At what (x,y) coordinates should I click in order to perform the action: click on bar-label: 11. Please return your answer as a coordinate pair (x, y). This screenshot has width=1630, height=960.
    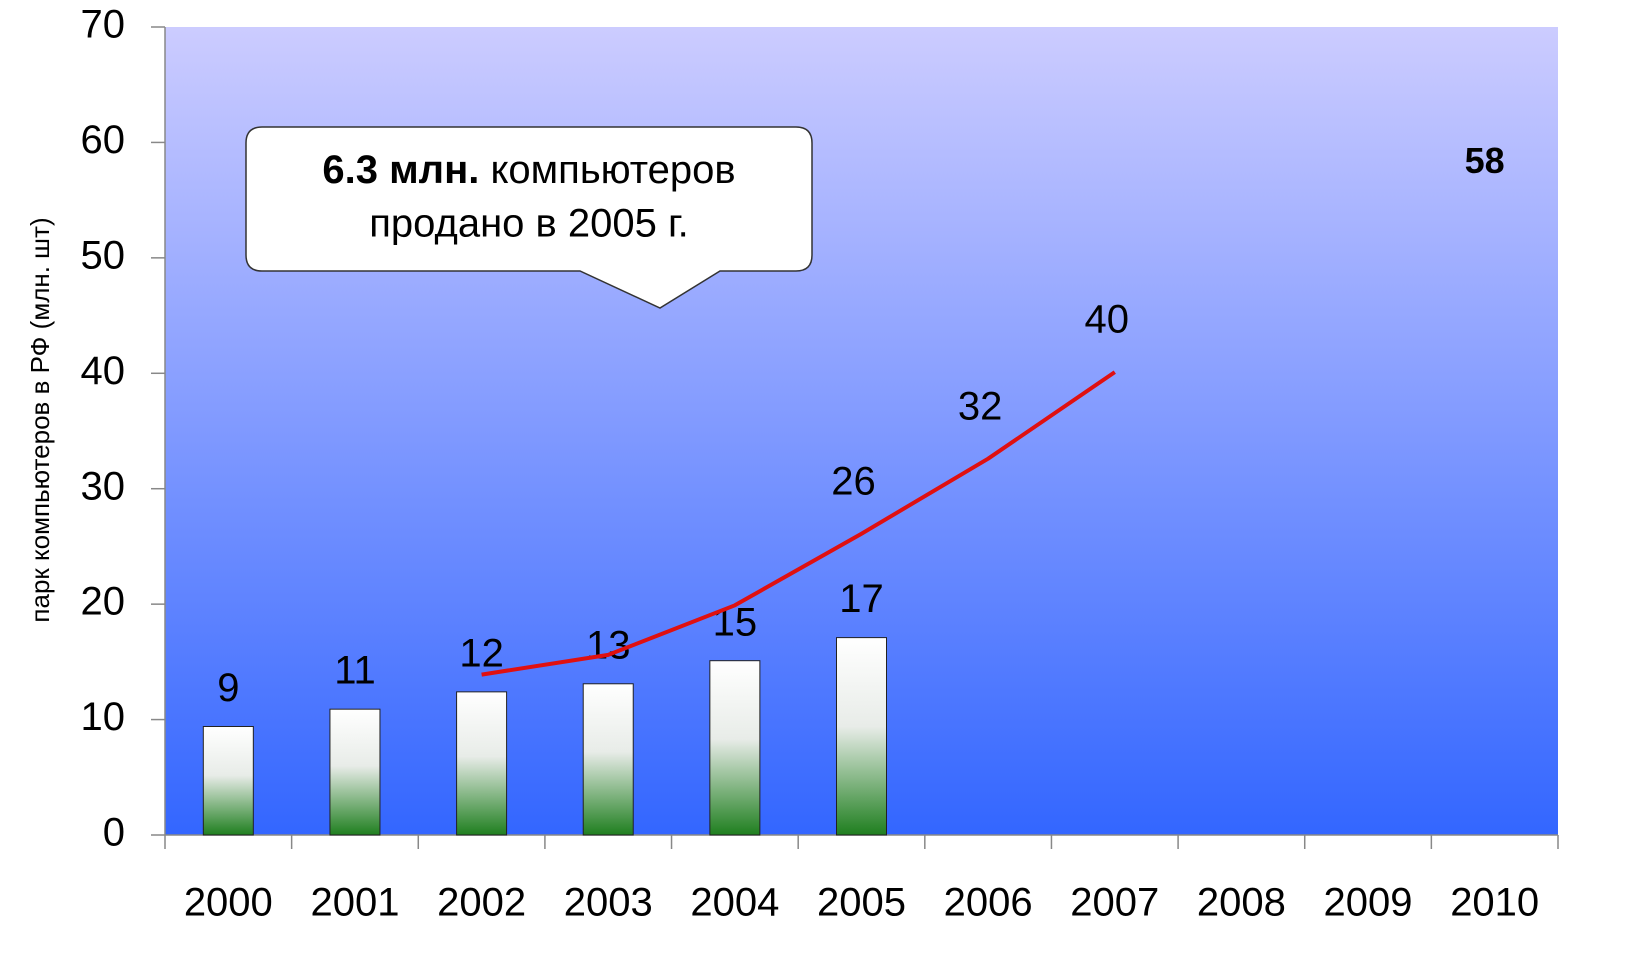
    Looking at the image, I should click on (355, 671).